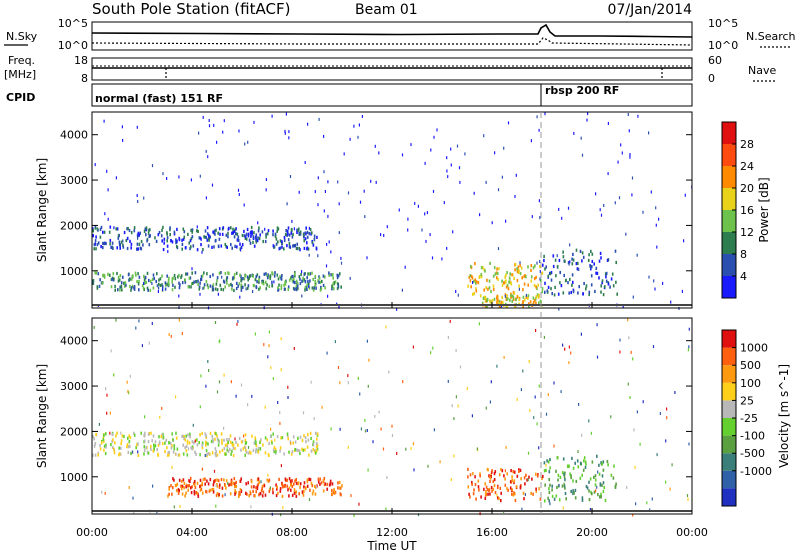 This screenshot has height=554, width=800. What do you see at coordinates (692, 532) in the screenshot?
I see `x-tick-label: 00:00` at bounding box center [692, 532].